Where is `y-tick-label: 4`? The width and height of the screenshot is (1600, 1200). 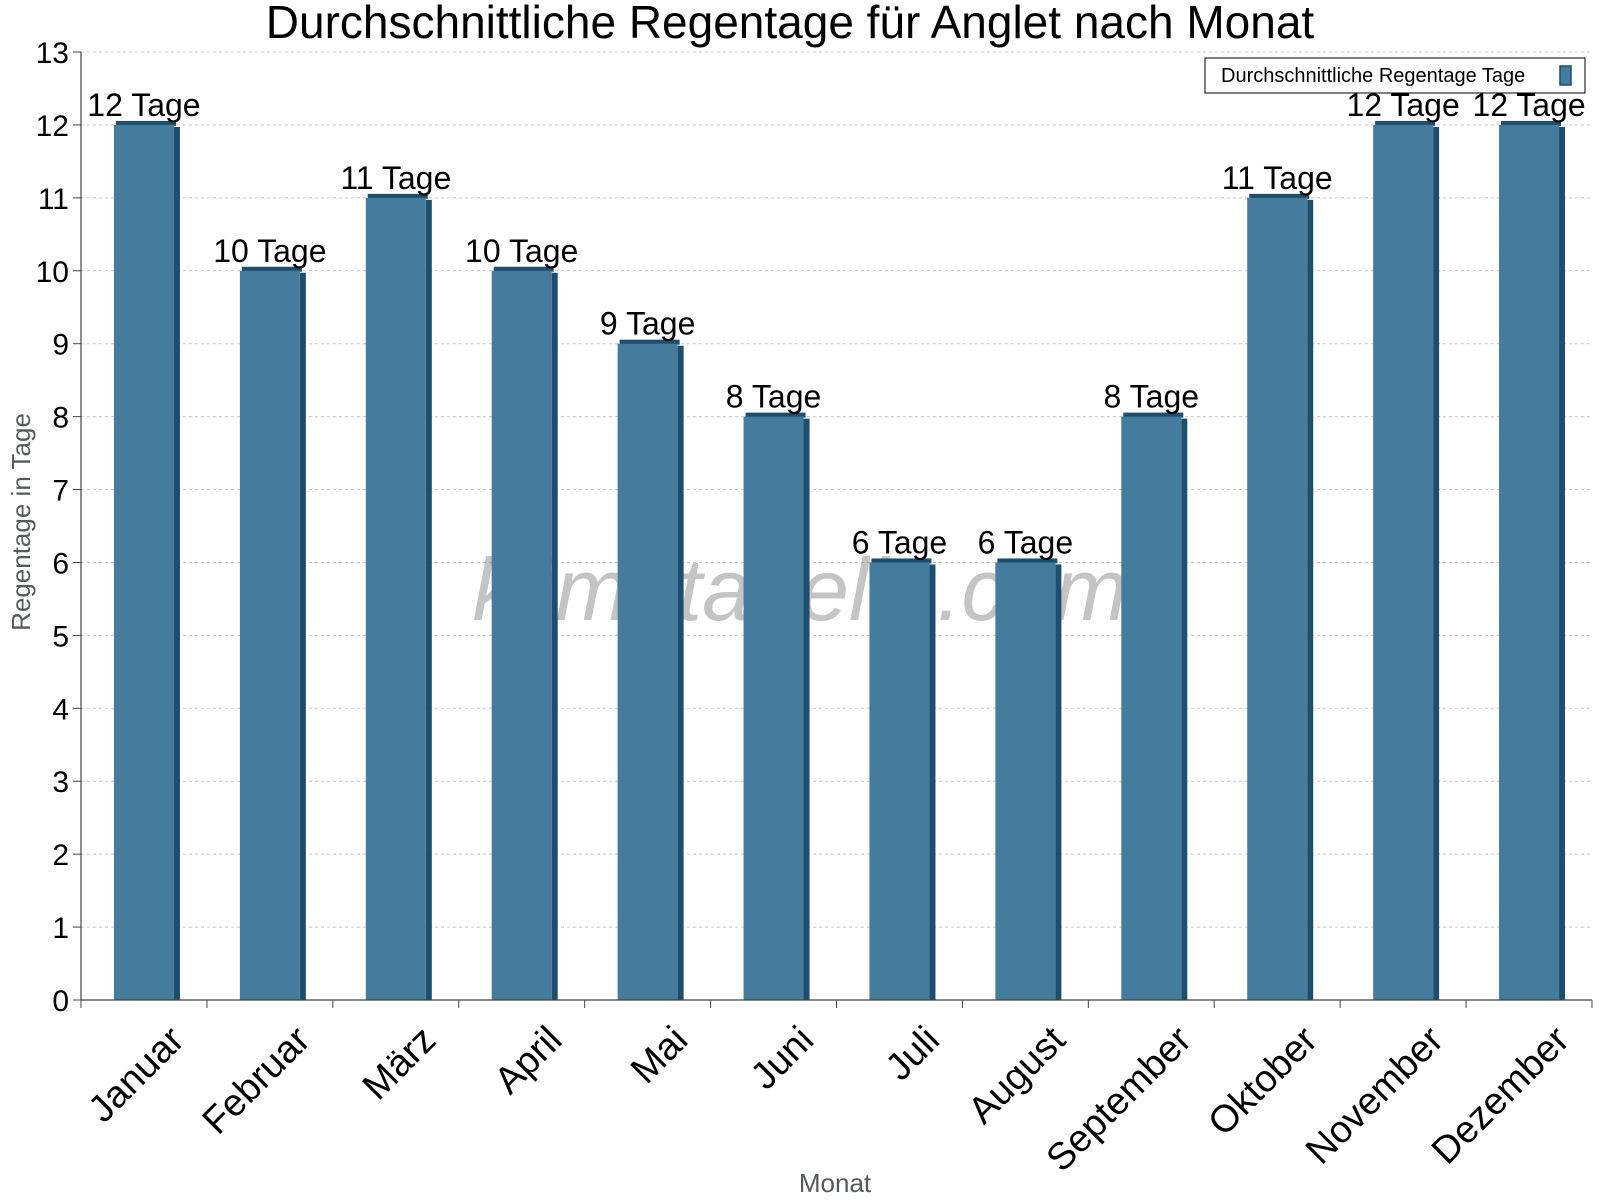
y-tick-label: 4 is located at coordinates (60, 709).